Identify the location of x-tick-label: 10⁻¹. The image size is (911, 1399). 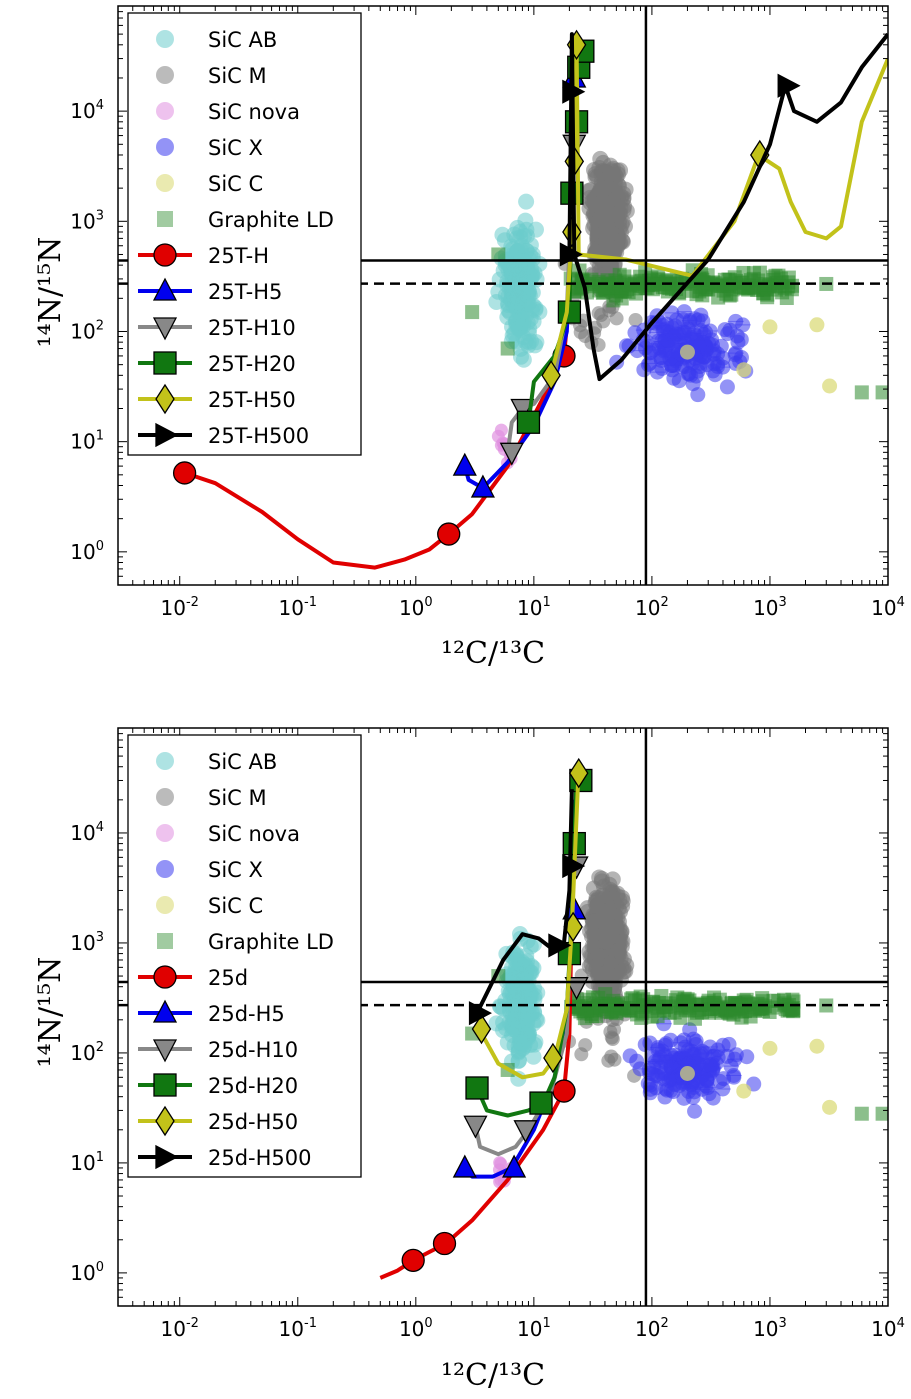
(298, 607).